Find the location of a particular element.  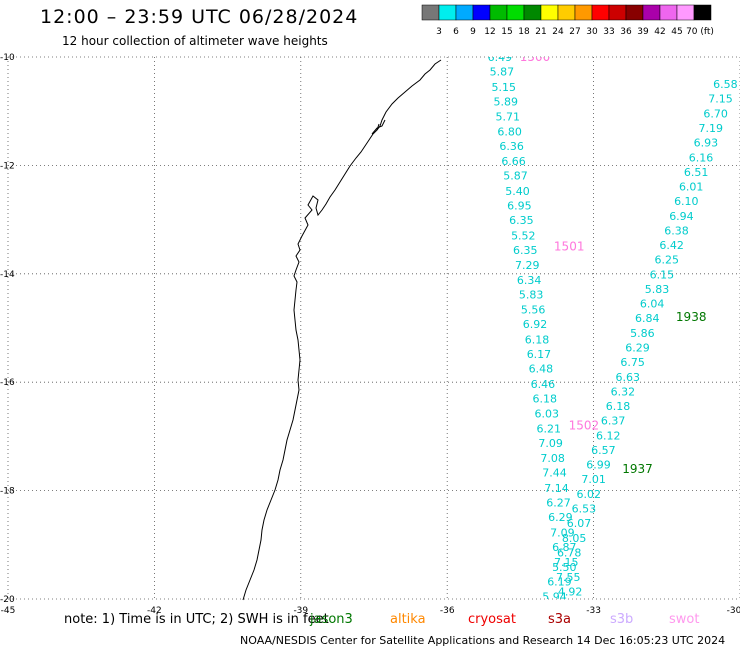

lat-tick-label: -20 is located at coordinates (7, 600).